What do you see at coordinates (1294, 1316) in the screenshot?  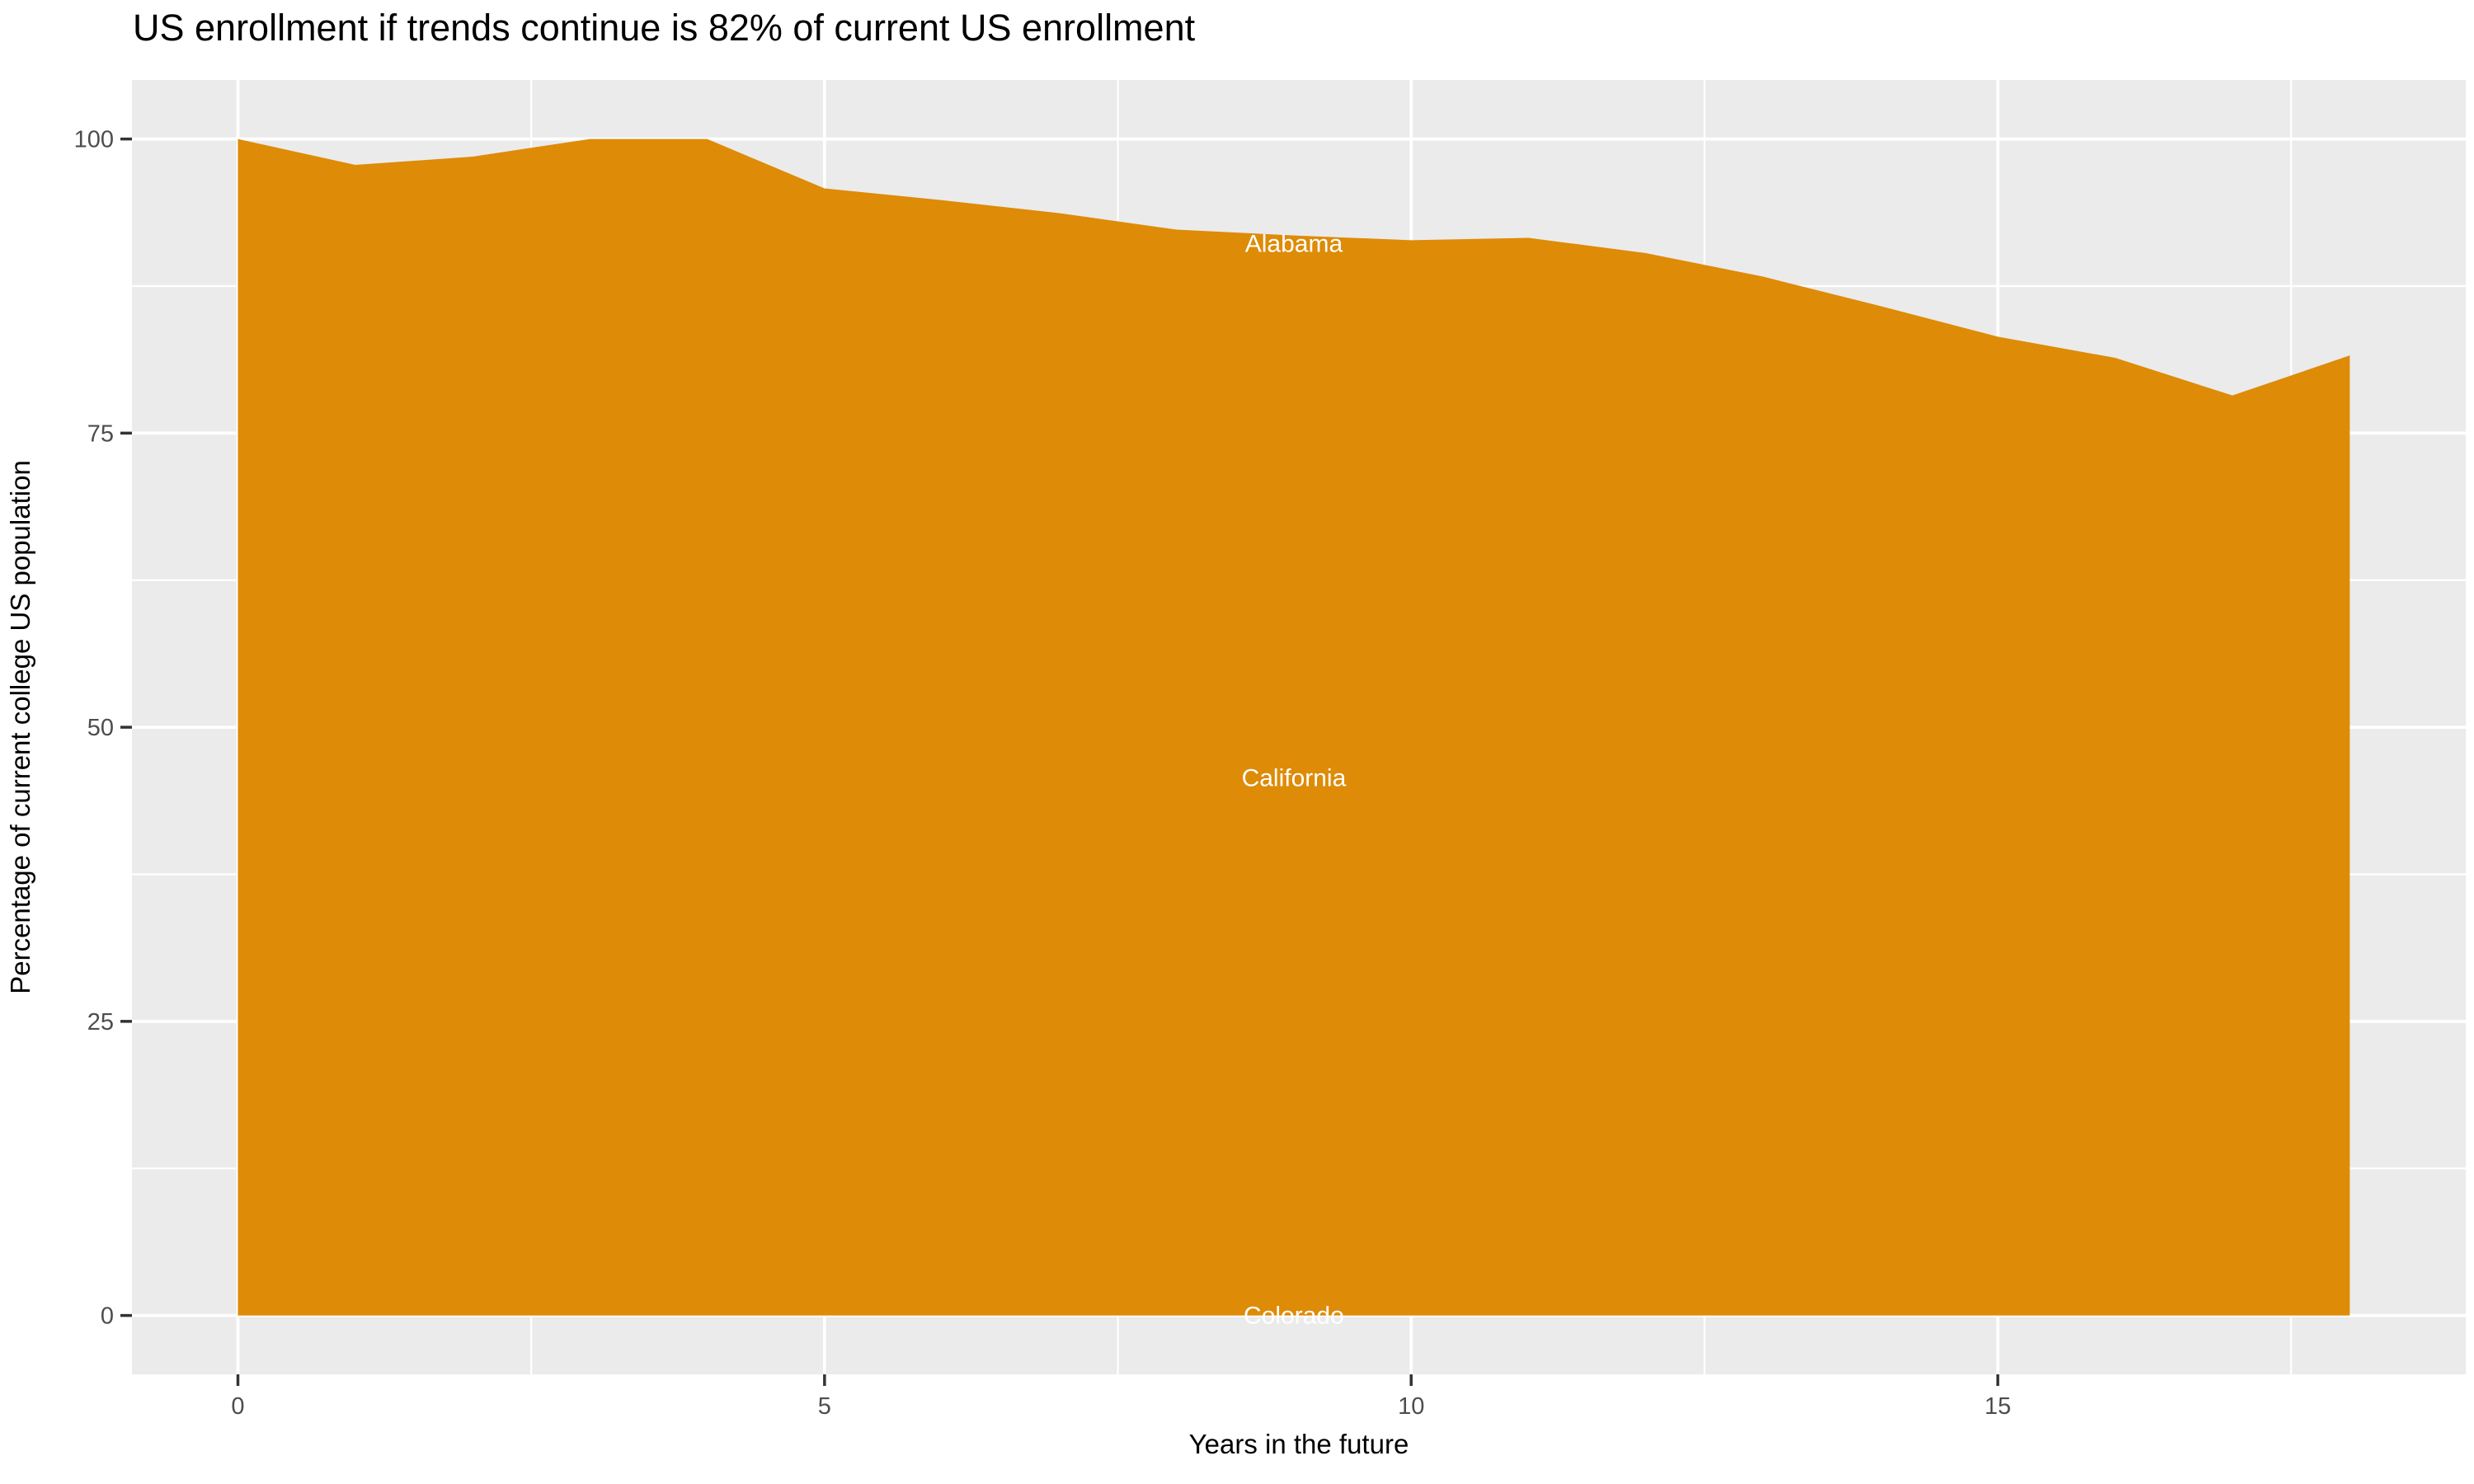 I see `state-label-colorado: Colorado` at bounding box center [1294, 1316].